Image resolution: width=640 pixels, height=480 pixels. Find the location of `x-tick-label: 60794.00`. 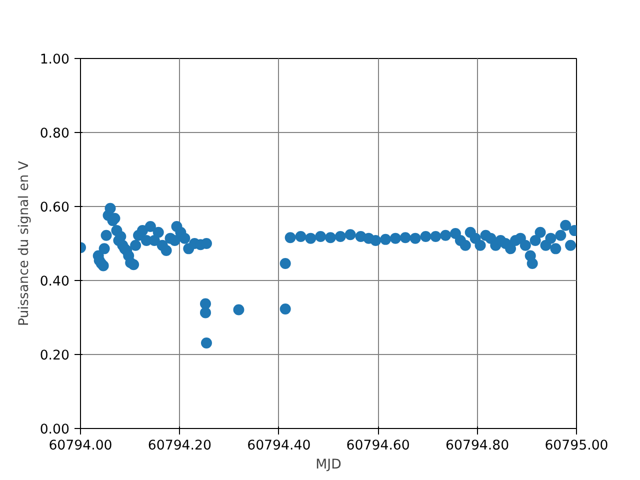

x-tick-label: 60794.00 is located at coordinates (80, 446).